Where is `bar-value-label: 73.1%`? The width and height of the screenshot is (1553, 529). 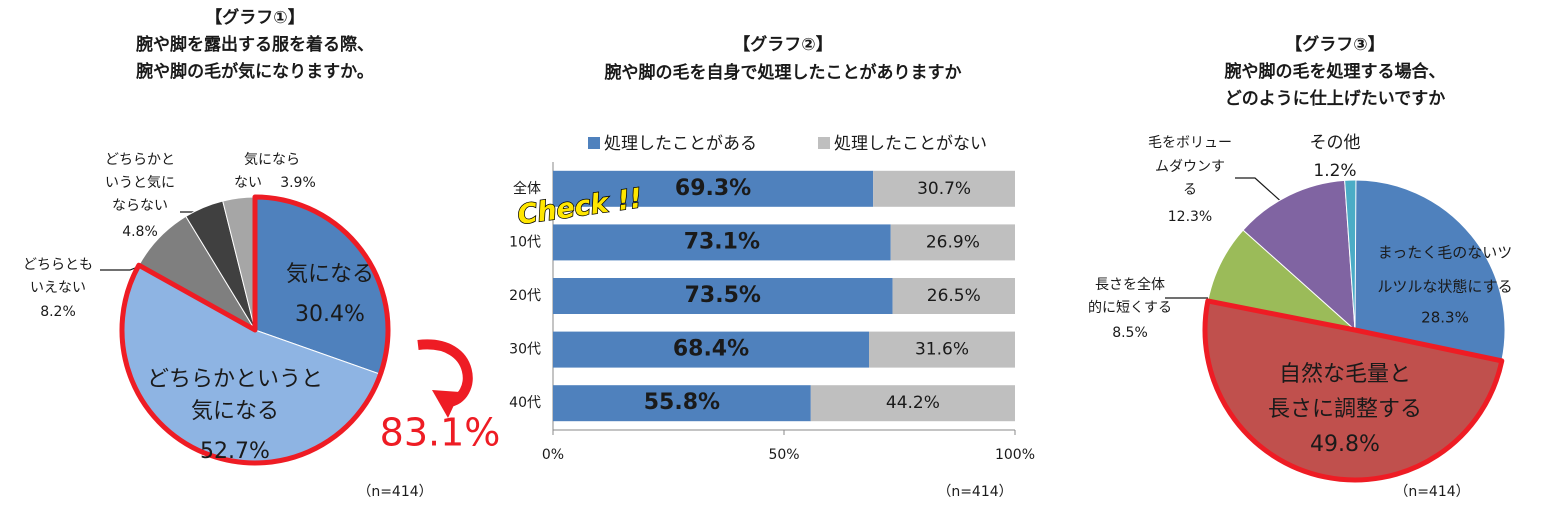 bar-value-label: 73.1% is located at coordinates (722, 241).